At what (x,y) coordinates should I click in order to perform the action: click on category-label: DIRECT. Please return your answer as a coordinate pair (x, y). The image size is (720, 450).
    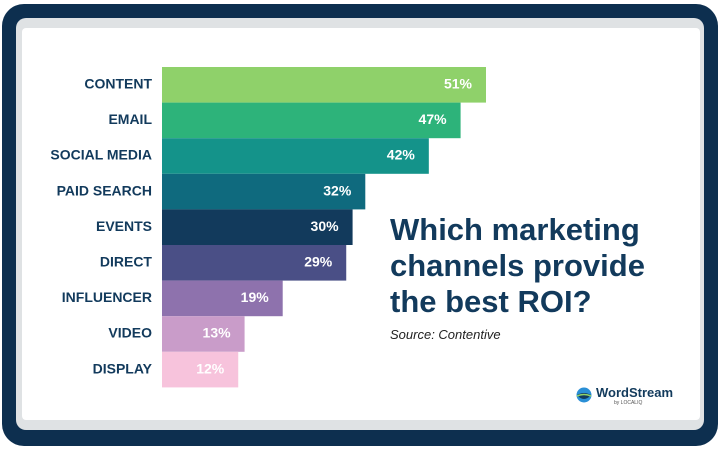
    Looking at the image, I should click on (126, 262).